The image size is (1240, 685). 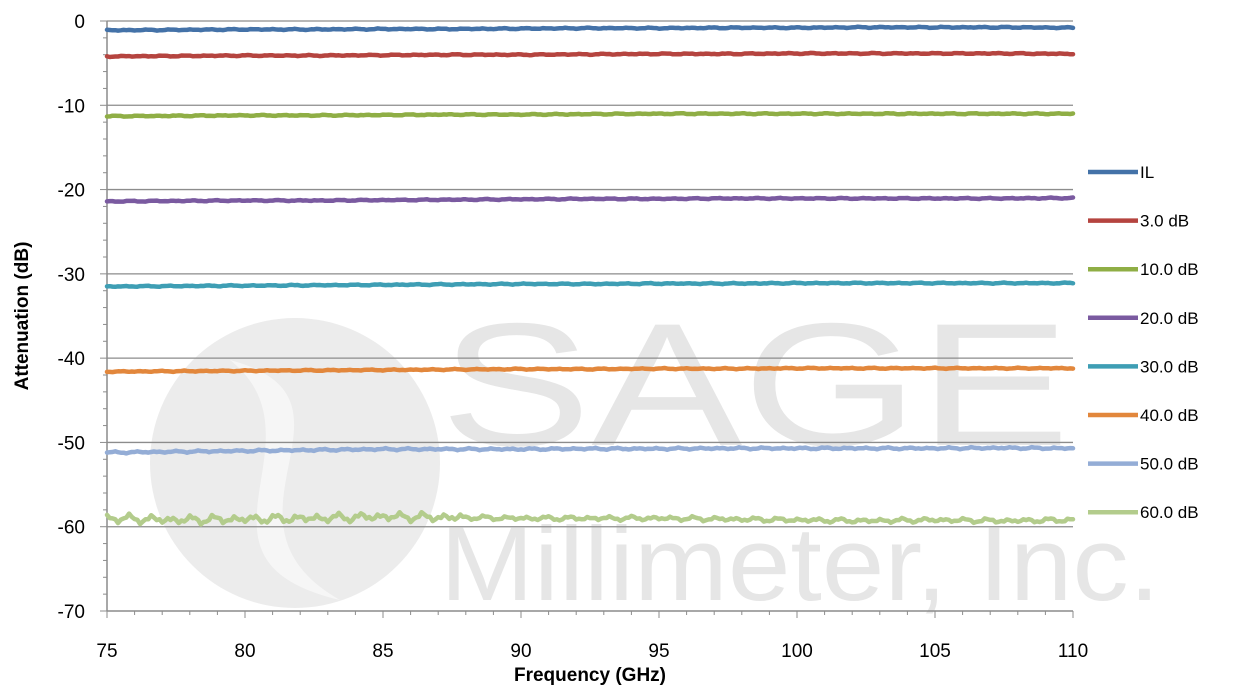 I want to click on x-tick-label-1: 80, so click(x=244, y=651).